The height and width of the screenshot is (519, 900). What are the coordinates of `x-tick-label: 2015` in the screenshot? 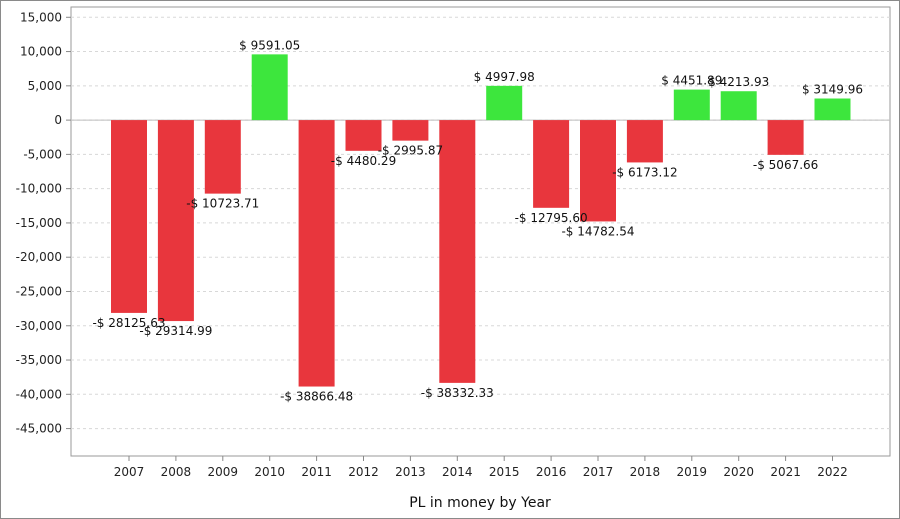 It's located at (504, 472).